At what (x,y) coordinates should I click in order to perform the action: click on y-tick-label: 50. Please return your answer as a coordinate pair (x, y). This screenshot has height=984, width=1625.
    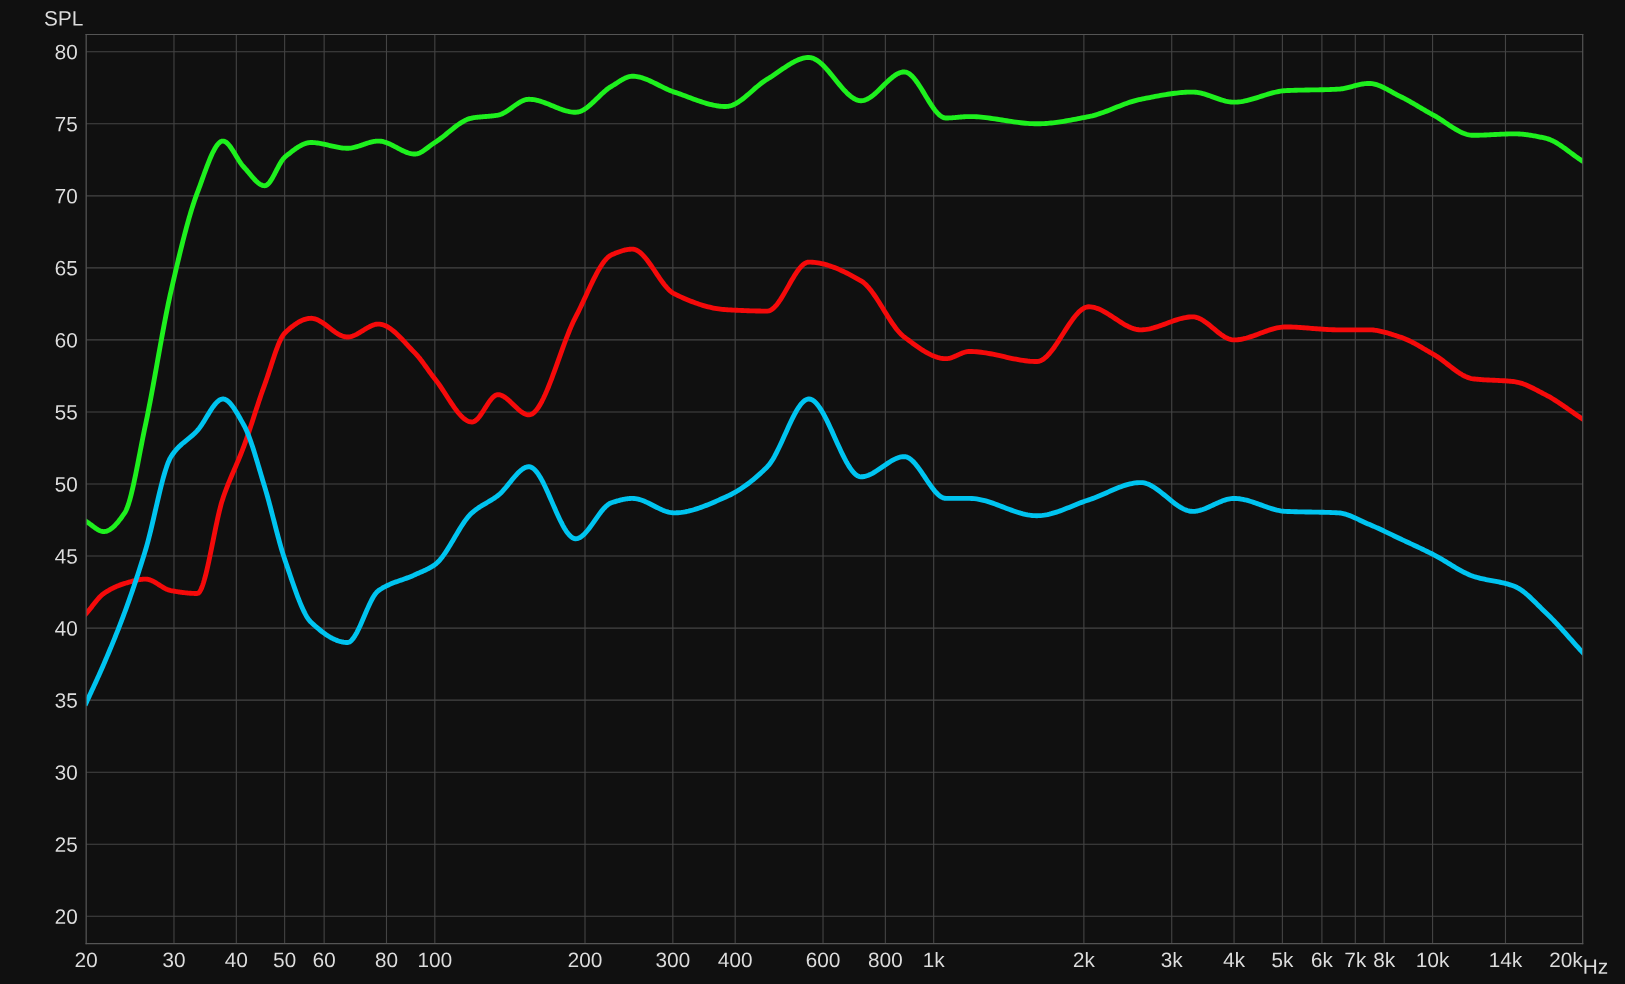
    Looking at the image, I should click on (66, 484).